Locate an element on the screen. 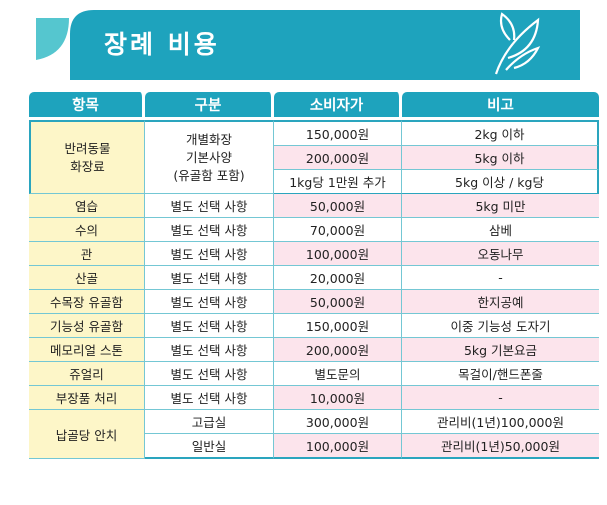 Image resolution: width=607 pixels, height=505 pixels. table-row: 1kg당 1만원 추가 5kg 이상 / kg당 is located at coordinates (314, 182).